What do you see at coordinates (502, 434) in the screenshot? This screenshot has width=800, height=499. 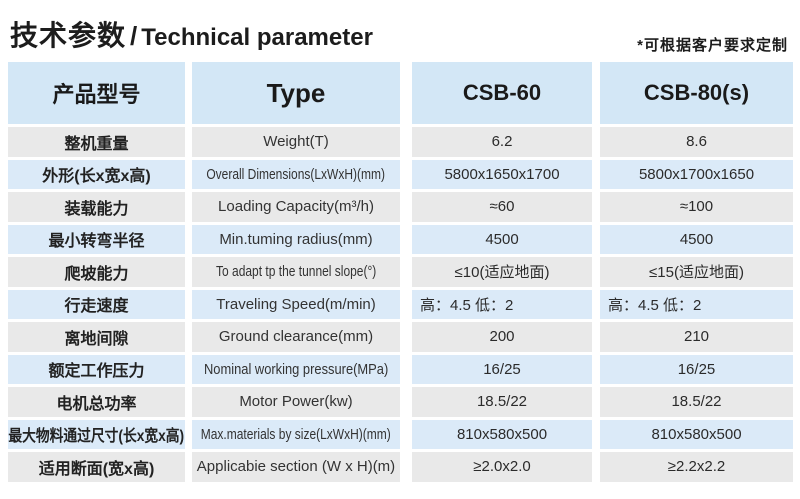 I see `row-value-csb60: 810x580x500` at bounding box center [502, 434].